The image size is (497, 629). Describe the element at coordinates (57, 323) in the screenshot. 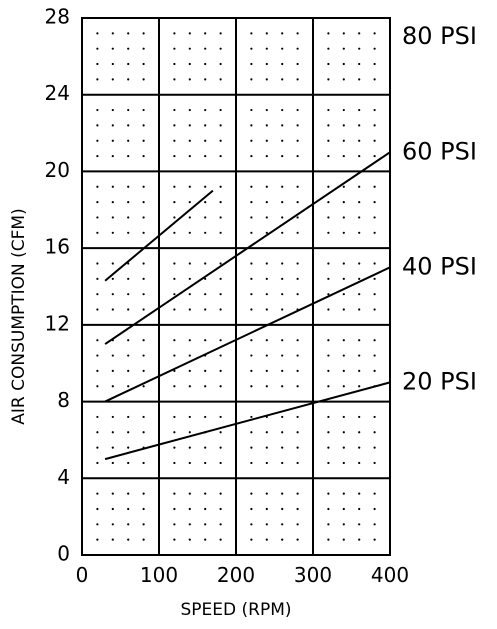

I see `y-tick-label: 12` at that location.